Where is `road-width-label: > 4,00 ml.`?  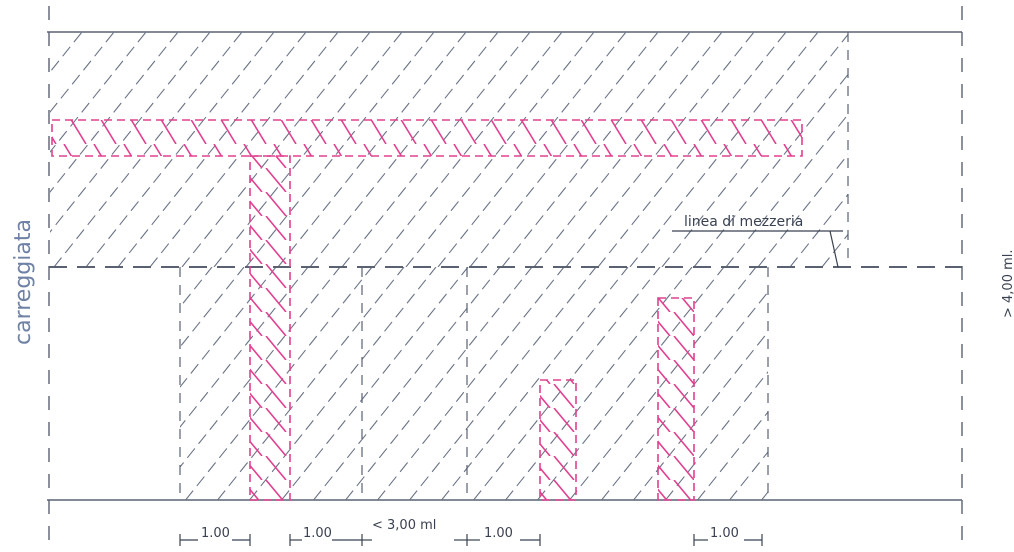 road-width-label: > 4,00 ml. is located at coordinates (1007, 283).